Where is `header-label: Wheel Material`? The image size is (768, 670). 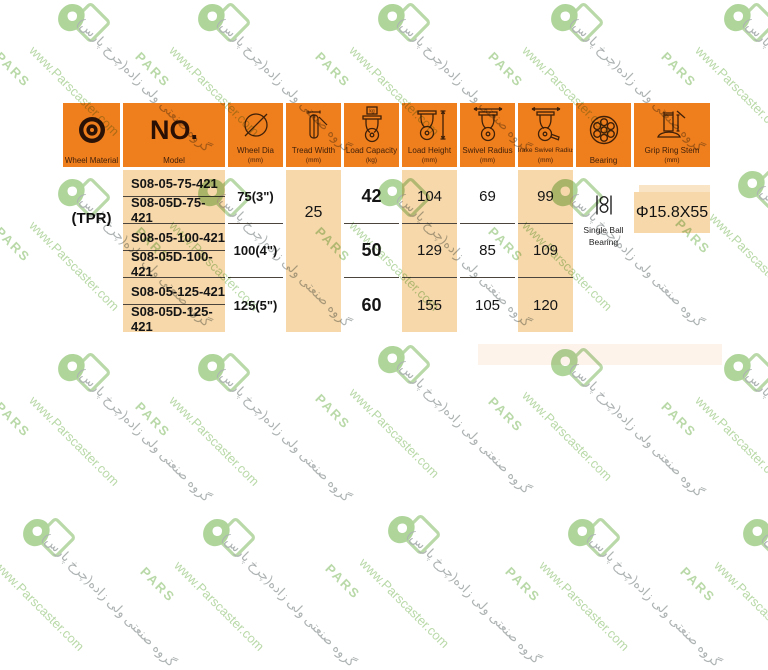 header-label: Wheel Material is located at coordinates (91, 160).